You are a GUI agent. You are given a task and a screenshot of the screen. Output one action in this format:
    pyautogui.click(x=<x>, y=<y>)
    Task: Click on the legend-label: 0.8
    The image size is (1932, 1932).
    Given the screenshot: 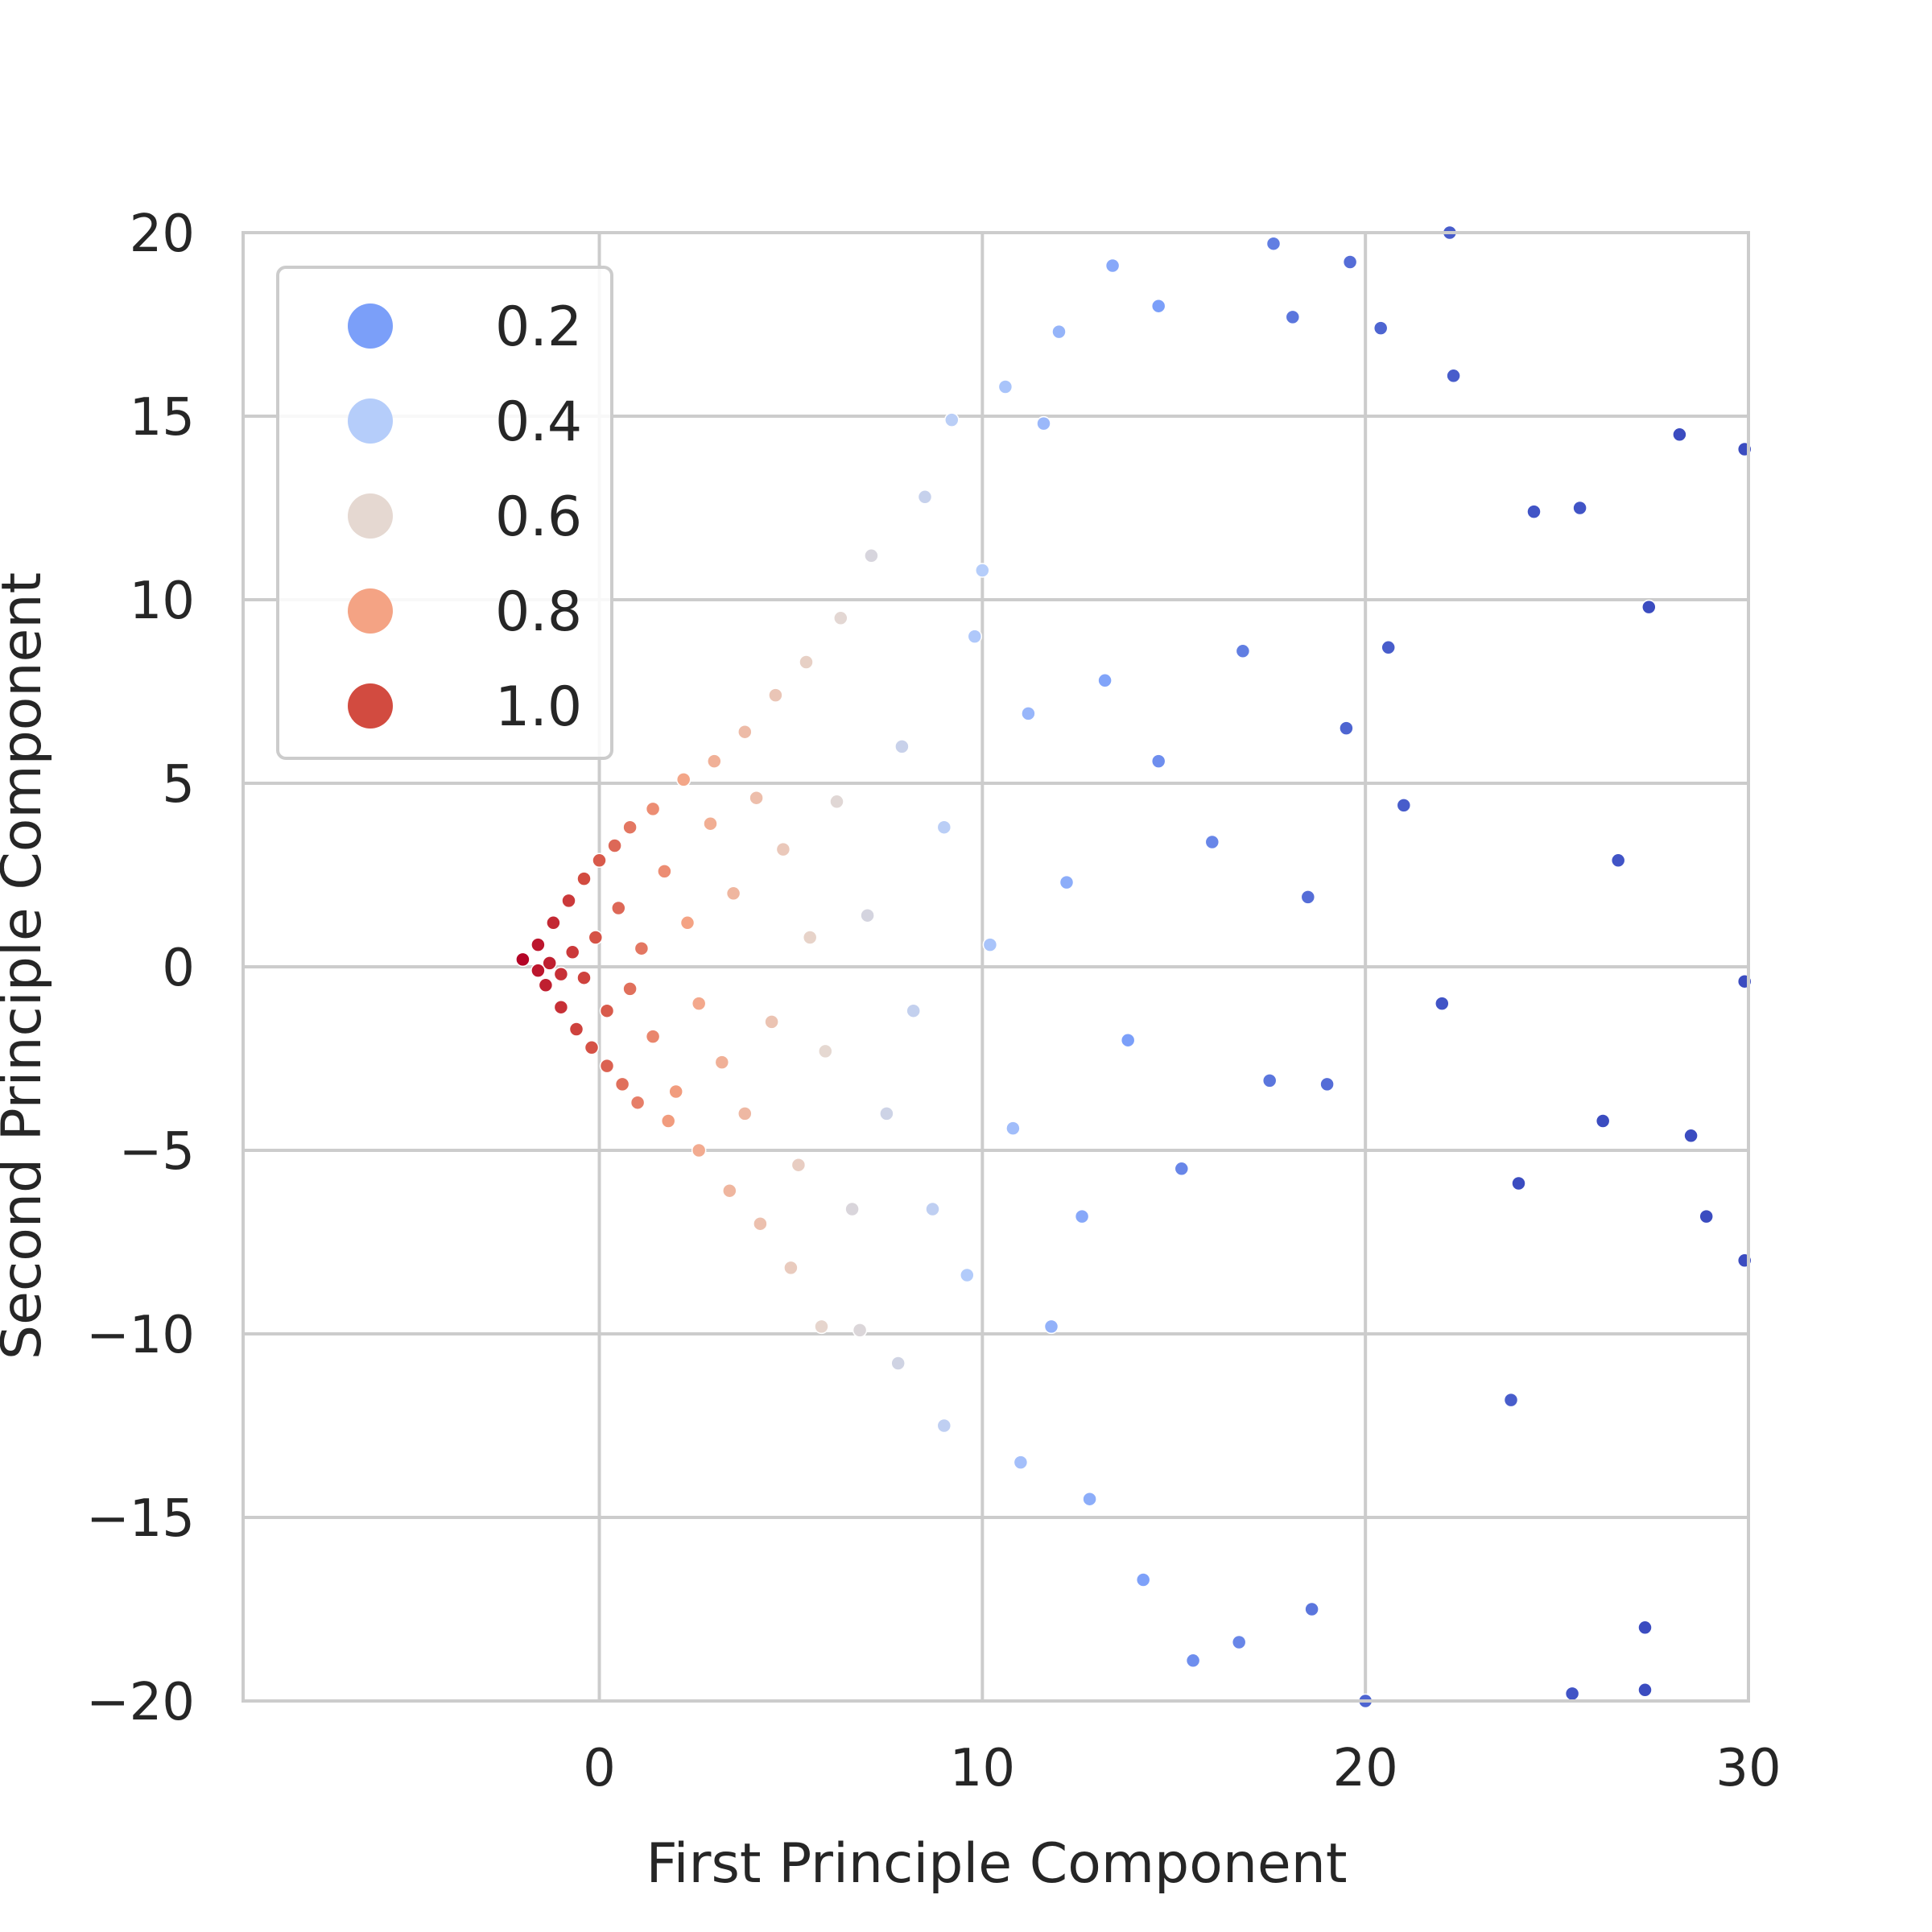 What is the action you would take?
    pyautogui.click(x=538, y=612)
    